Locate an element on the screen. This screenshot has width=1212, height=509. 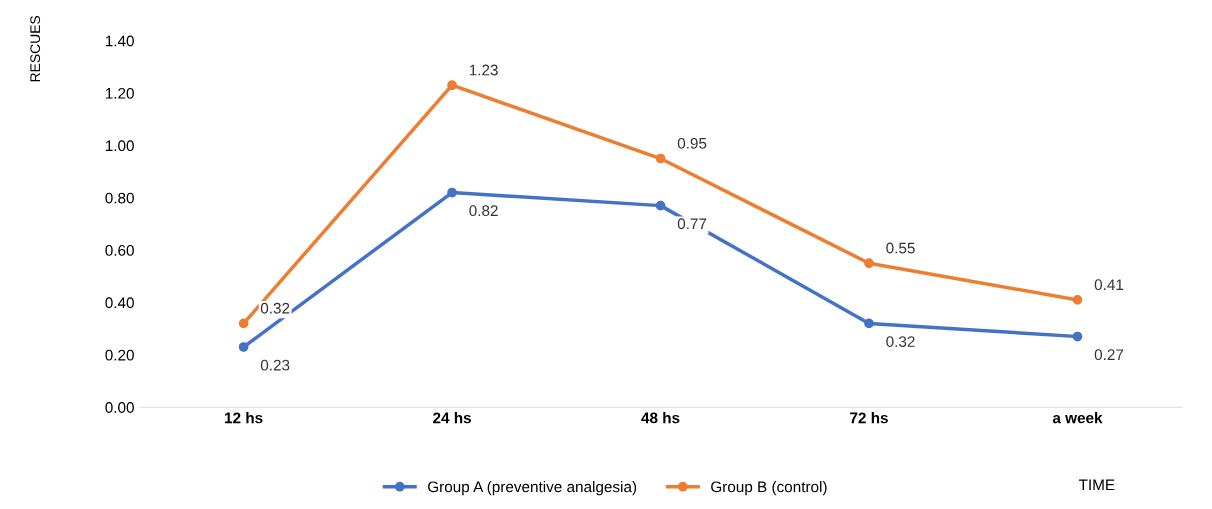
data-label: 1.23 is located at coordinates (483, 70).